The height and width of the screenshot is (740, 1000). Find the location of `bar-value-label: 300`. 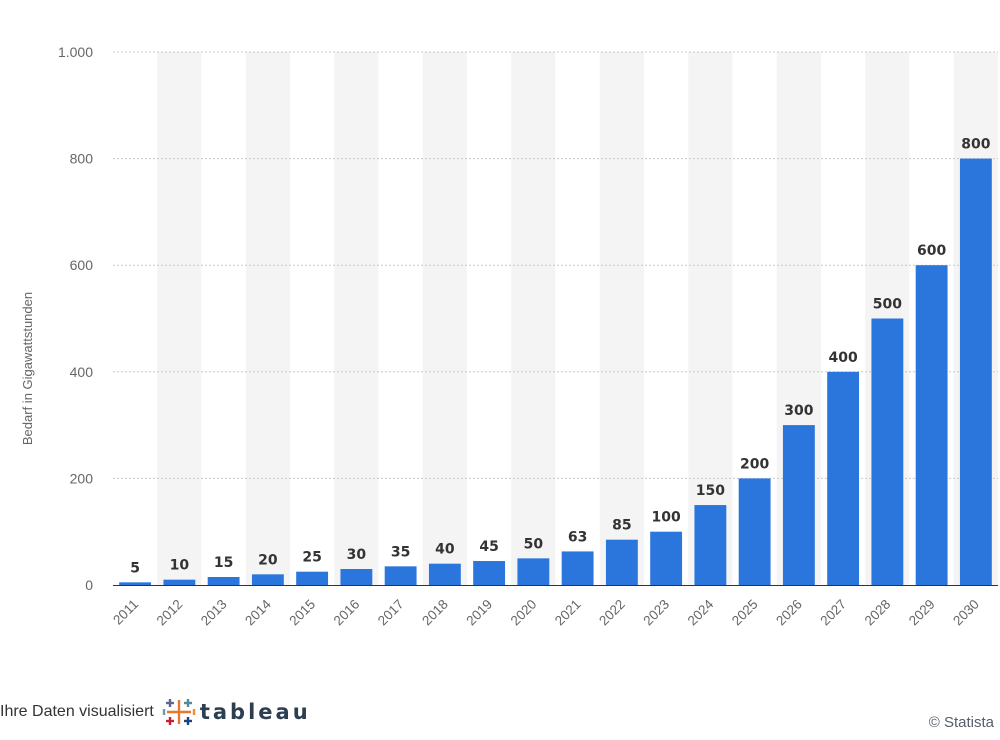

bar-value-label: 300 is located at coordinates (798, 411).